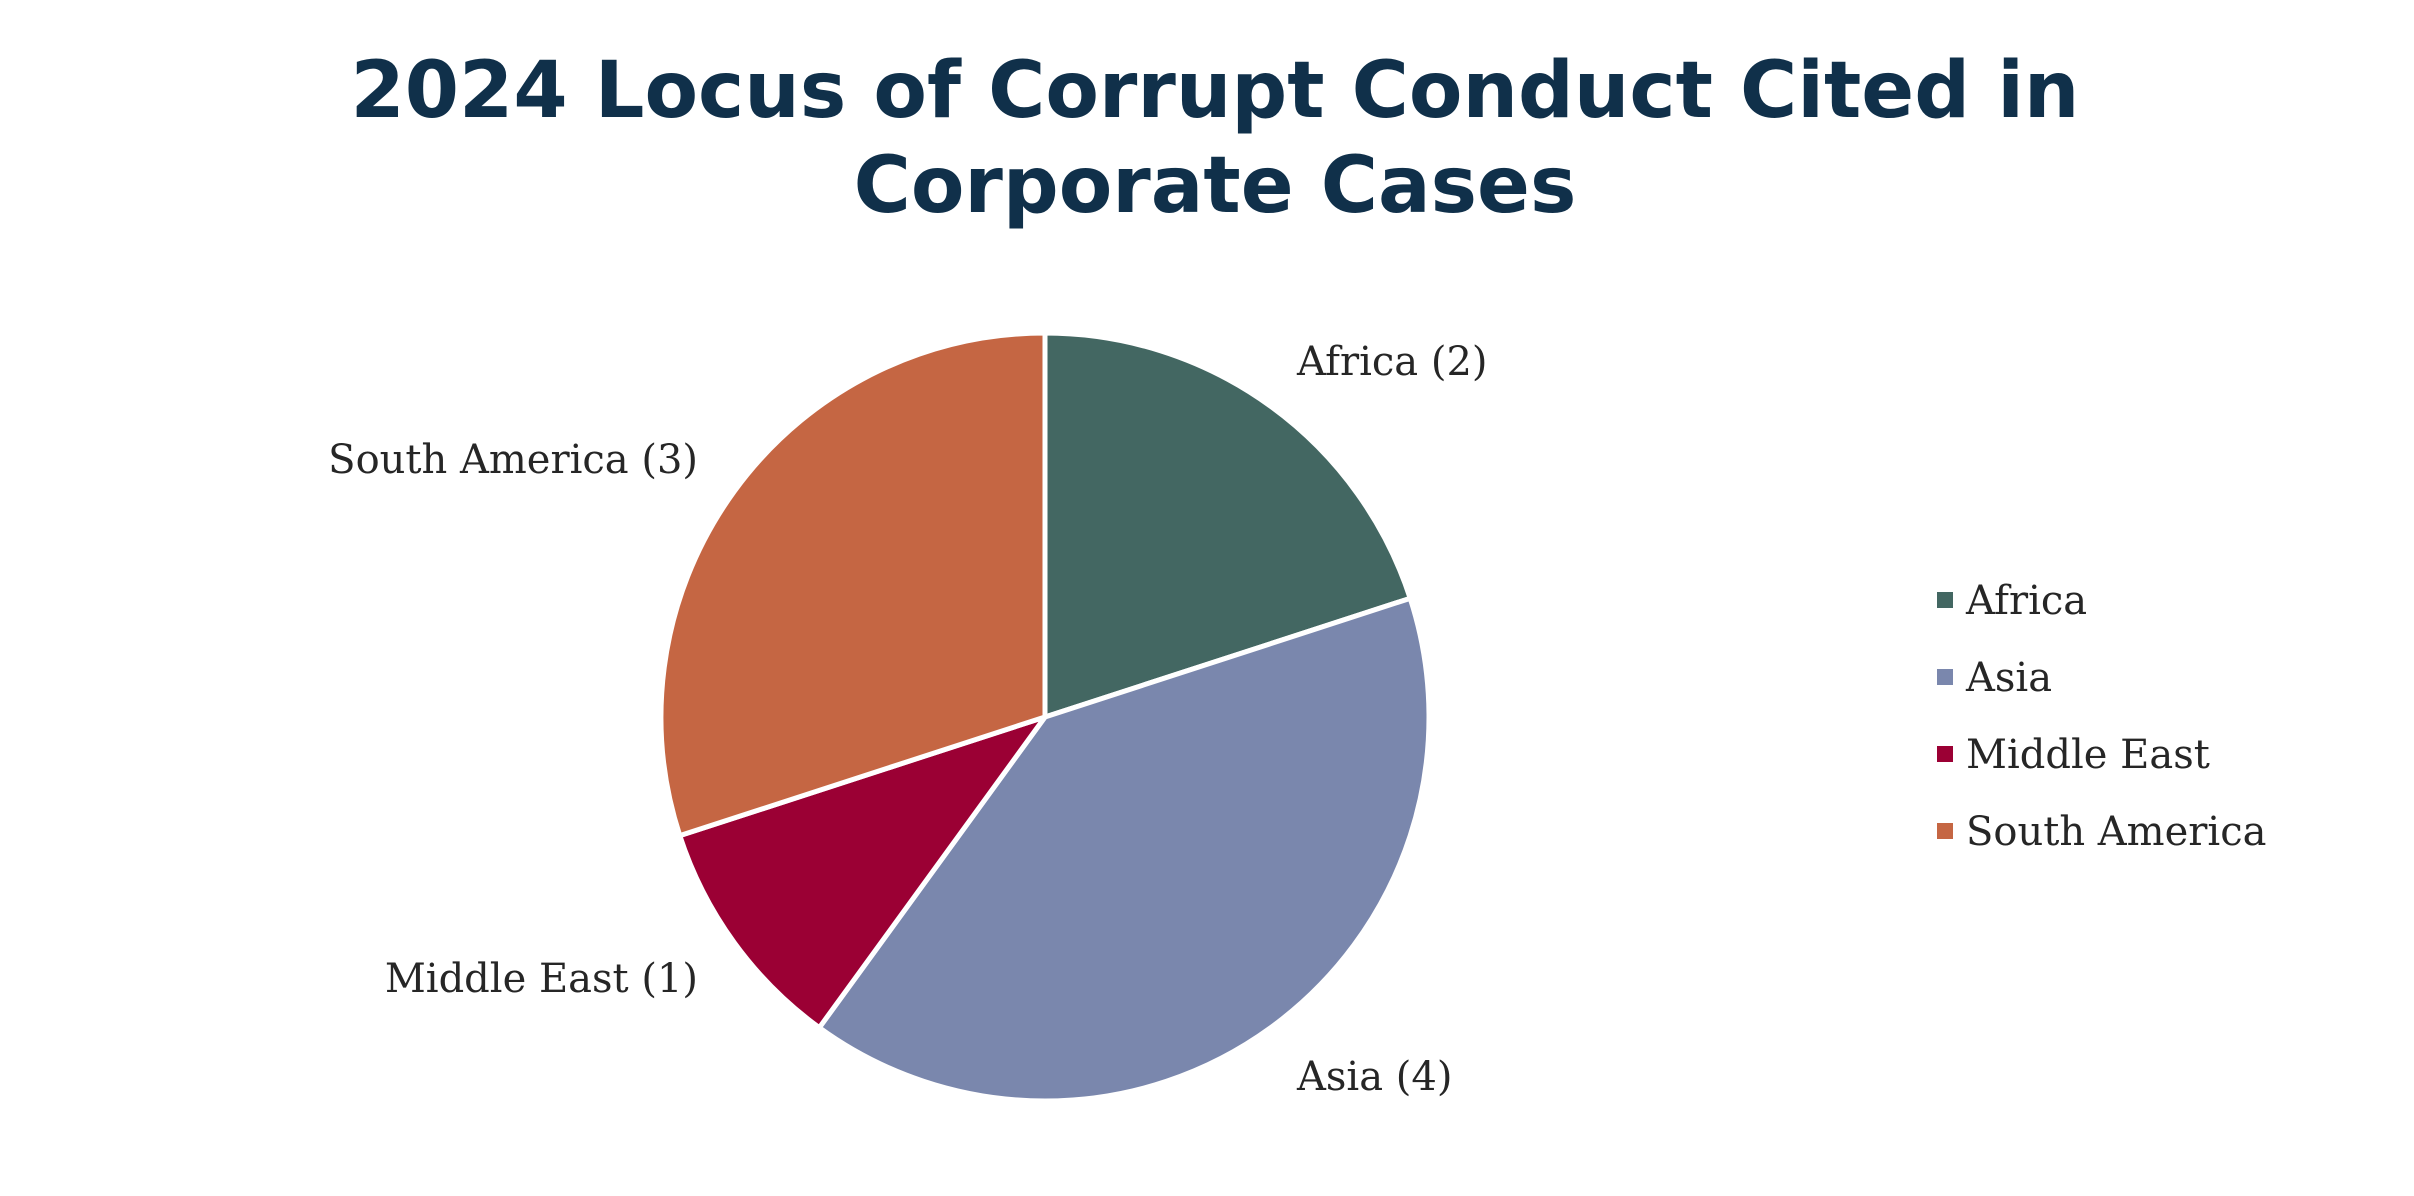 This screenshot has height=1196, width=2414. Describe the element at coordinates (1945, 754) in the screenshot. I see `legend-swatch-middle-east` at that location.